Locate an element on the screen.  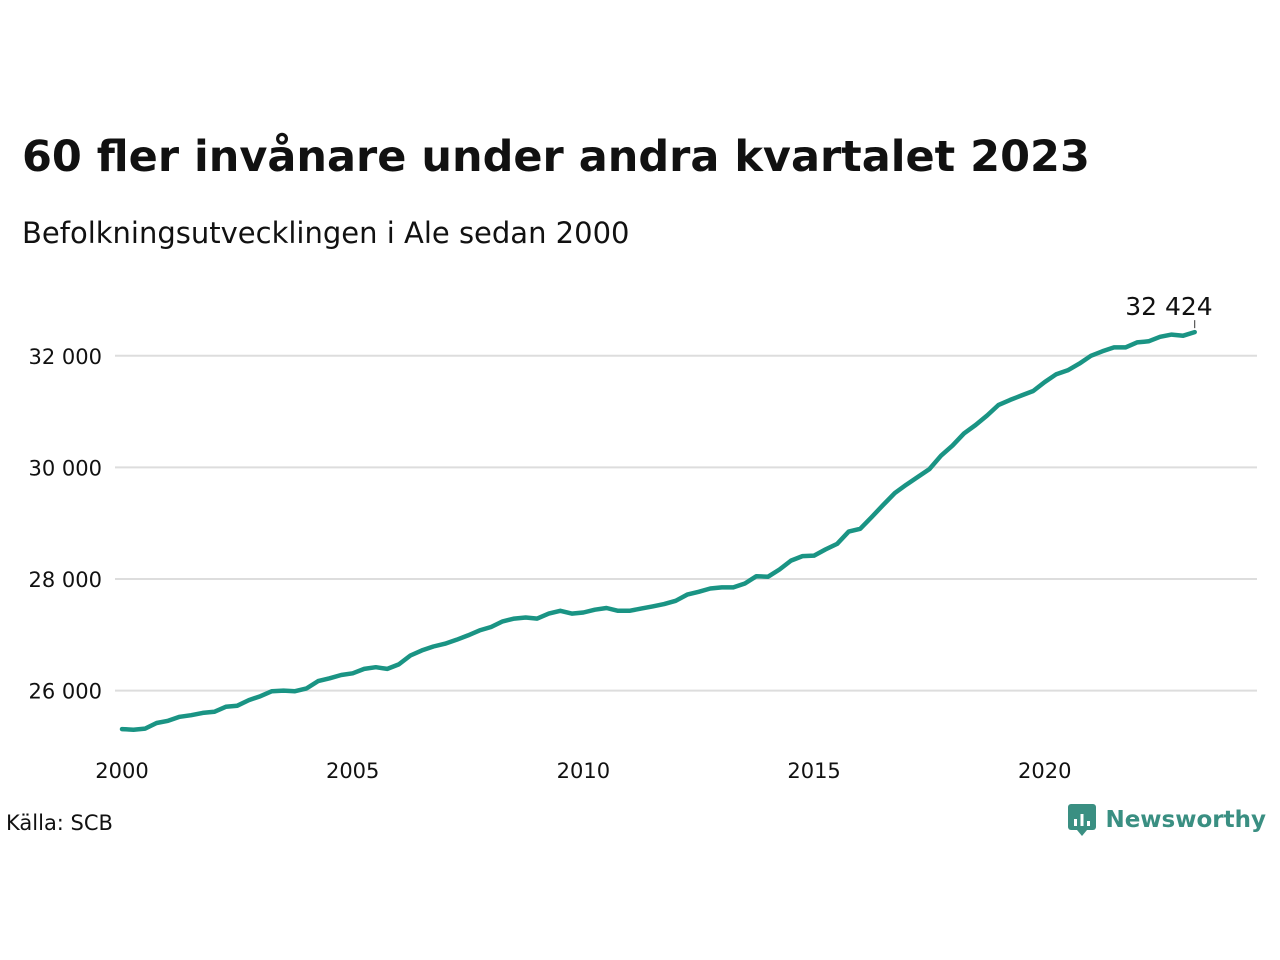
source-note: Källa: SCB is located at coordinates (59, 823).